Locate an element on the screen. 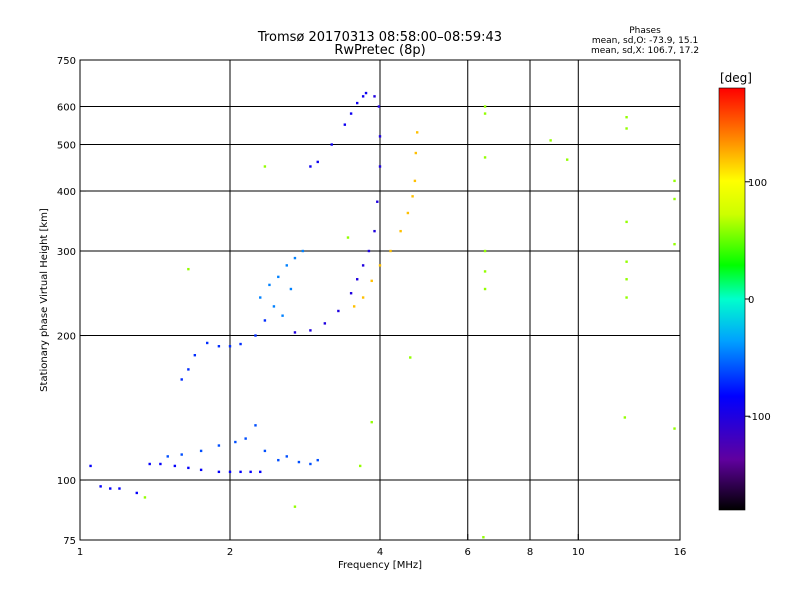 The image size is (800, 604). colorbar-label: [deg] is located at coordinates (736, 78).